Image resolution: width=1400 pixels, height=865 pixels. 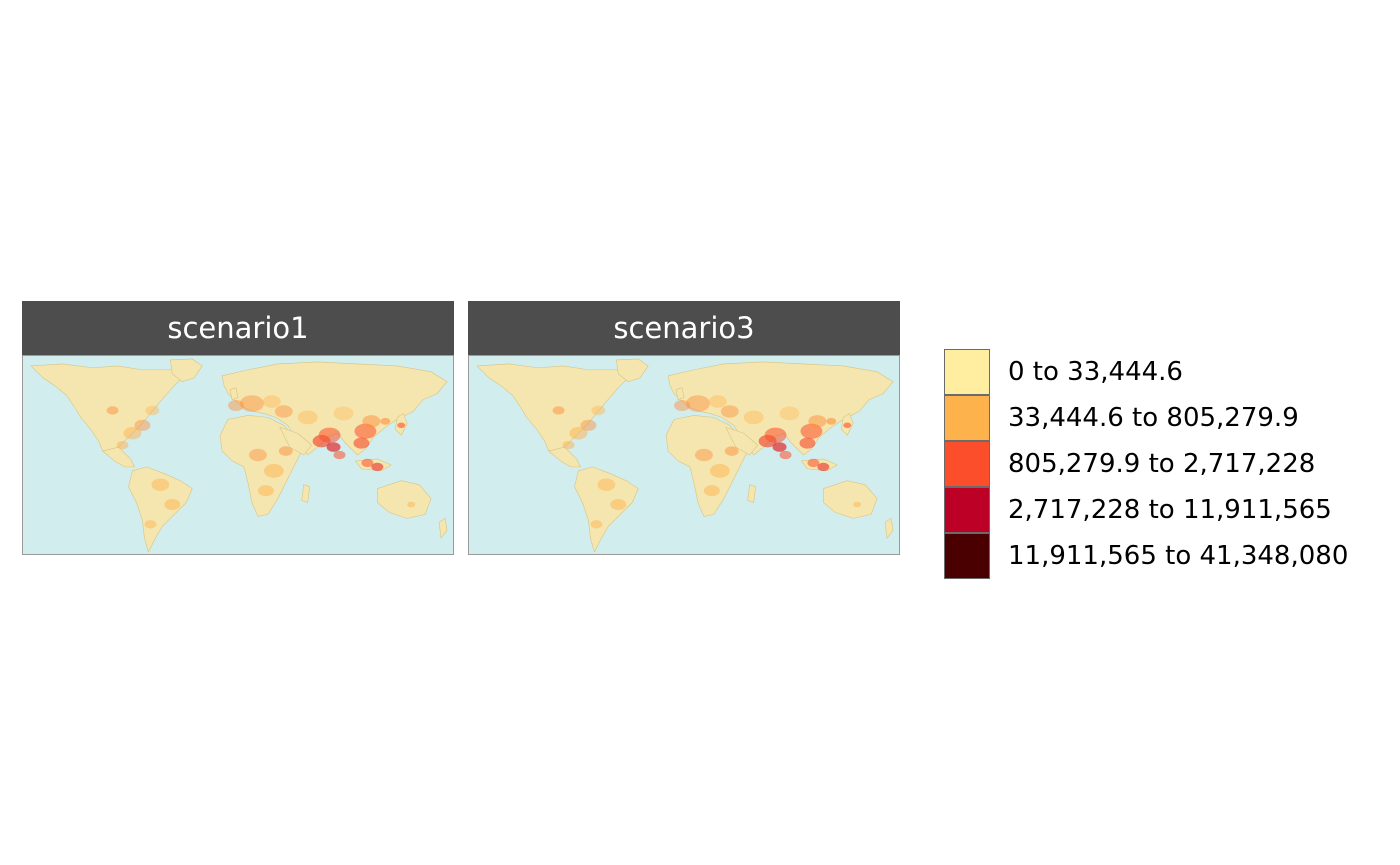 I want to click on facet-panel-scenario1: scenario1, so click(x=238, y=428).